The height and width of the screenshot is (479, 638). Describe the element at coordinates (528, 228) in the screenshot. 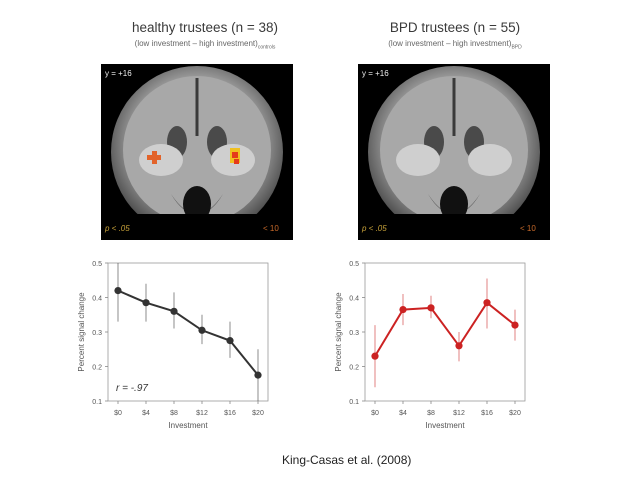

I see `right-scale-label: < 10` at that location.